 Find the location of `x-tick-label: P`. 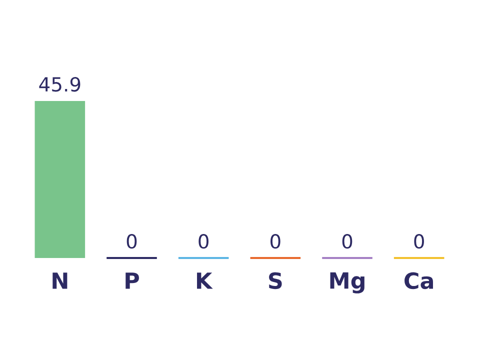

x-tick-label: P is located at coordinates (132, 280).